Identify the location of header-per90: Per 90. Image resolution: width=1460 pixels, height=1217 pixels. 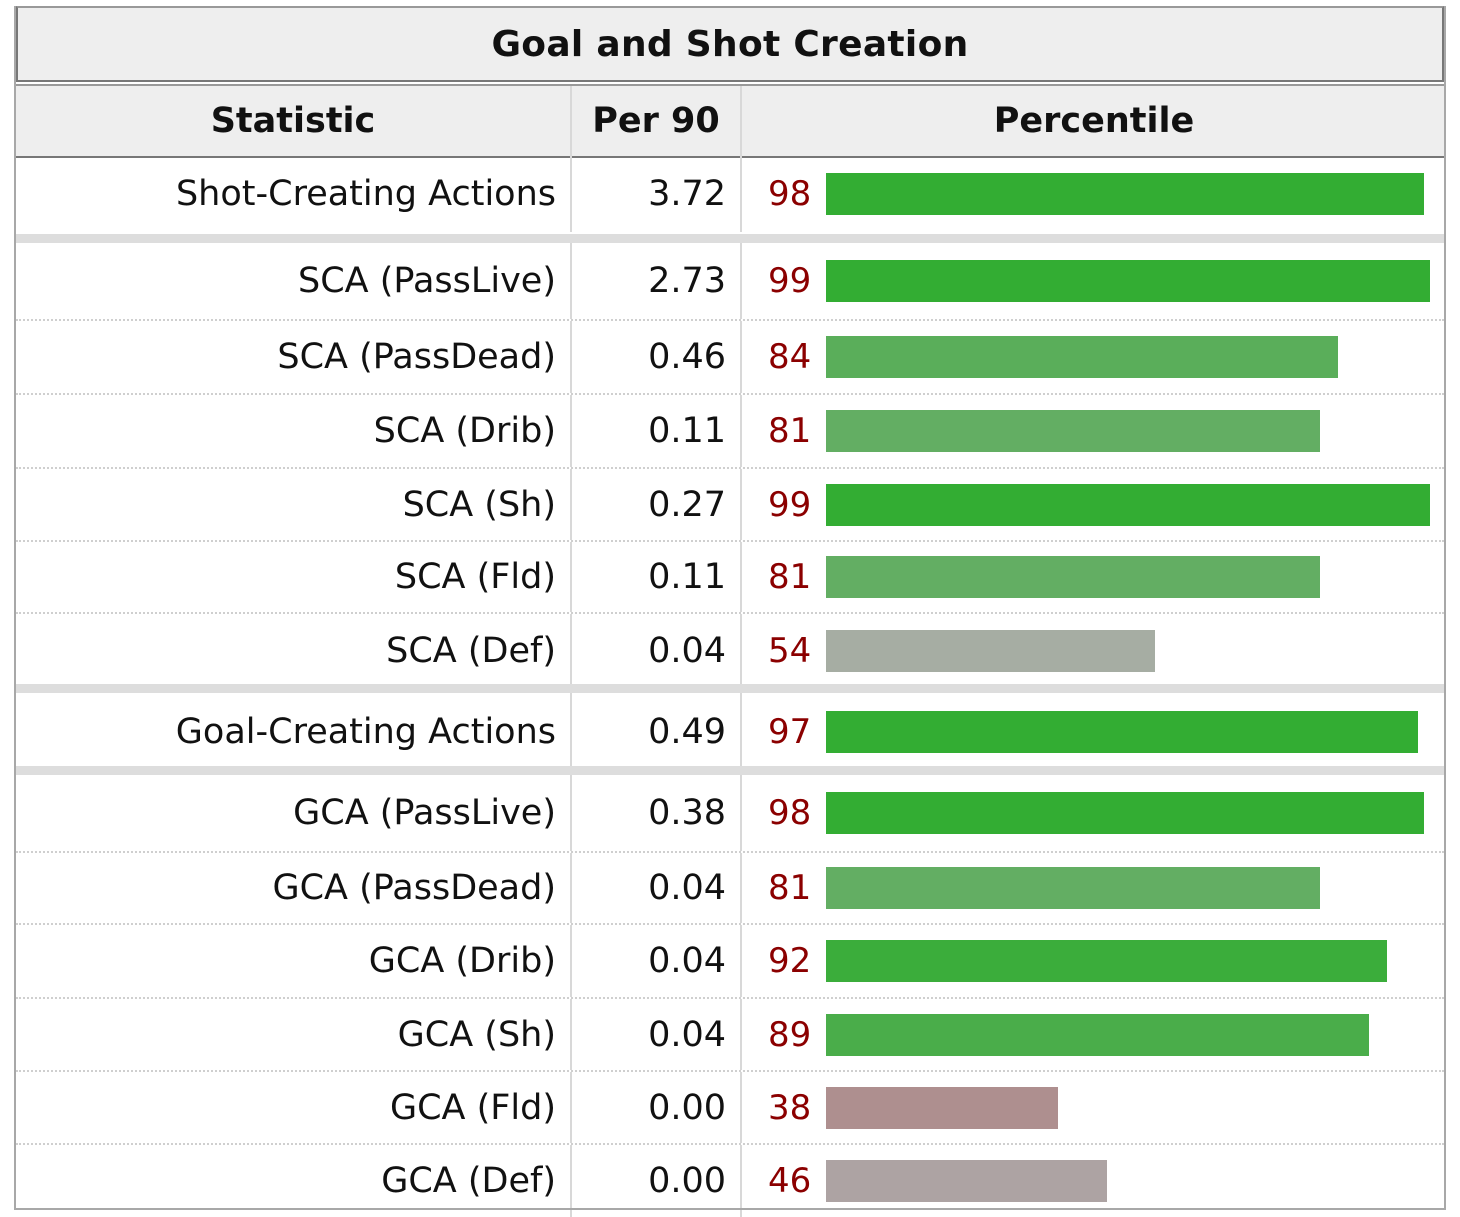
(657, 121).